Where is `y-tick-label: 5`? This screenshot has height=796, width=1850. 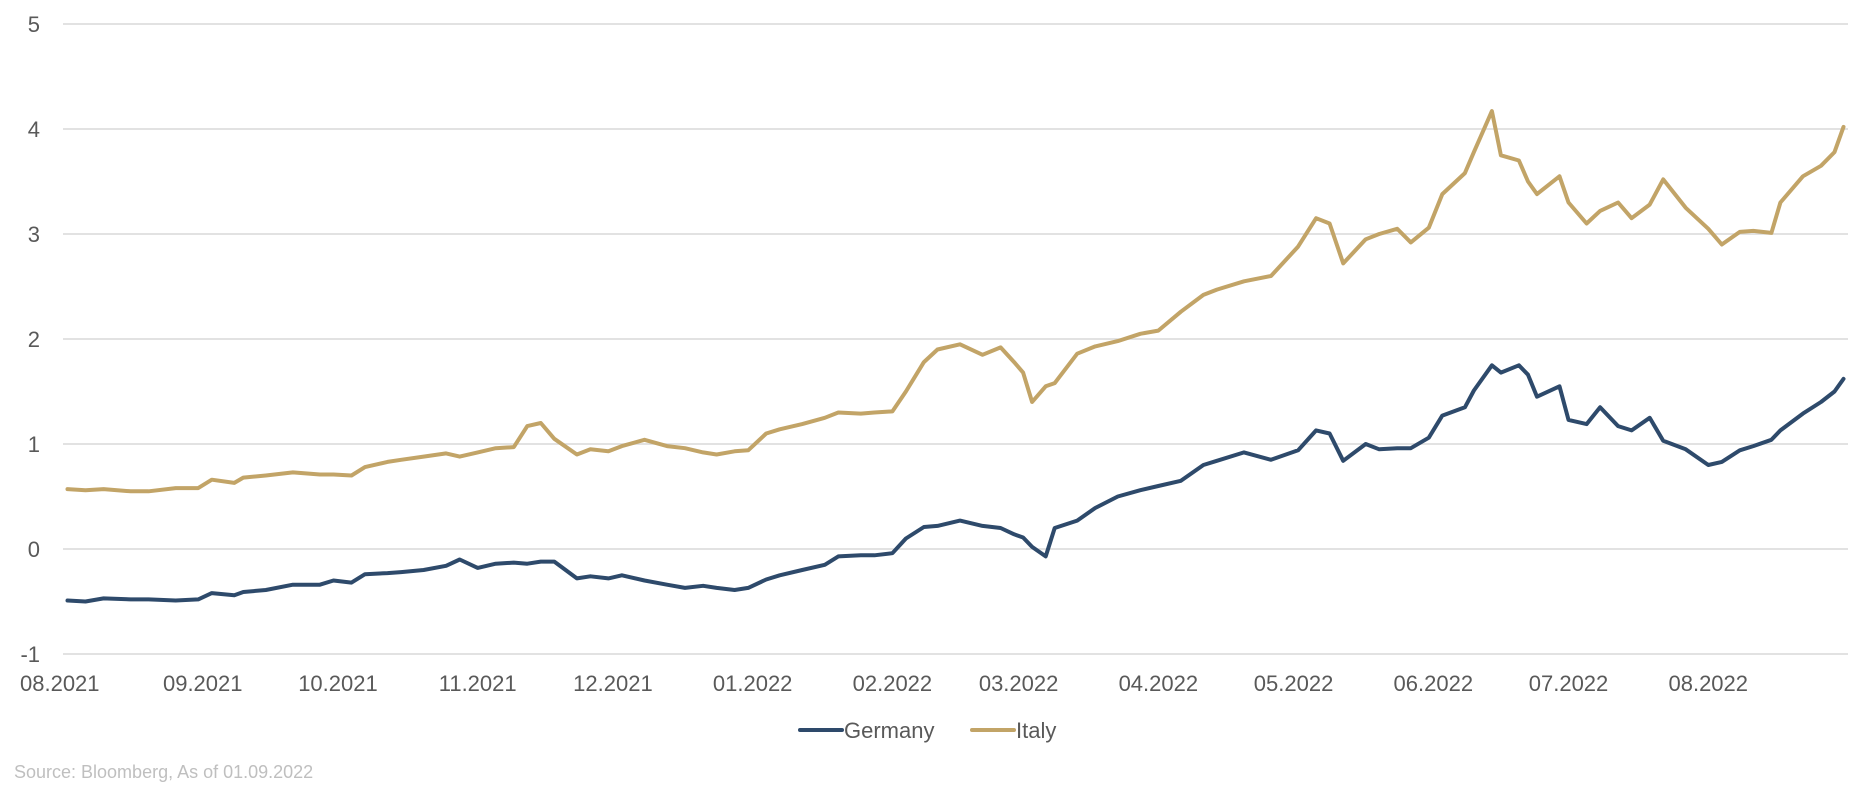
y-tick-label: 5 is located at coordinates (34, 24).